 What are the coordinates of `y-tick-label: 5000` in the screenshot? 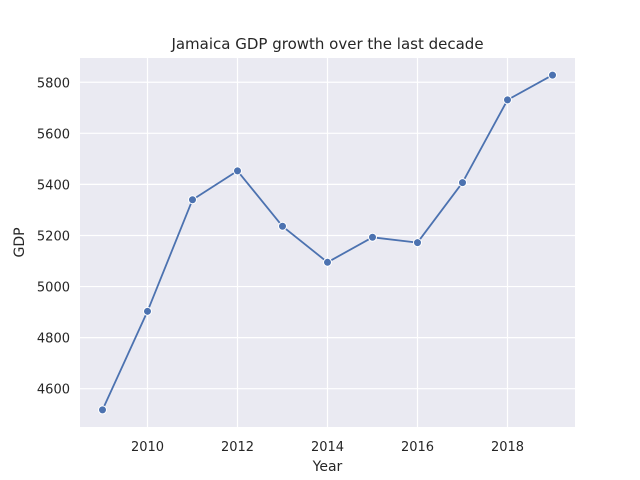 It's located at (53, 288).